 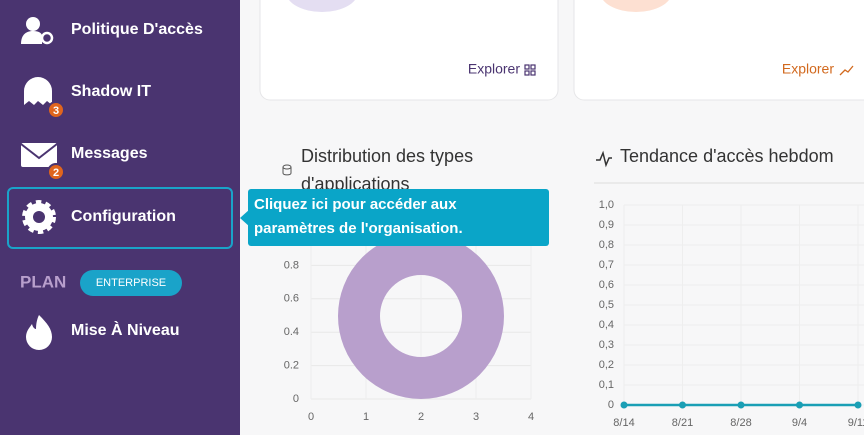 What do you see at coordinates (606, 265) in the screenshot?
I see `y-tick-label: 0,7` at bounding box center [606, 265].